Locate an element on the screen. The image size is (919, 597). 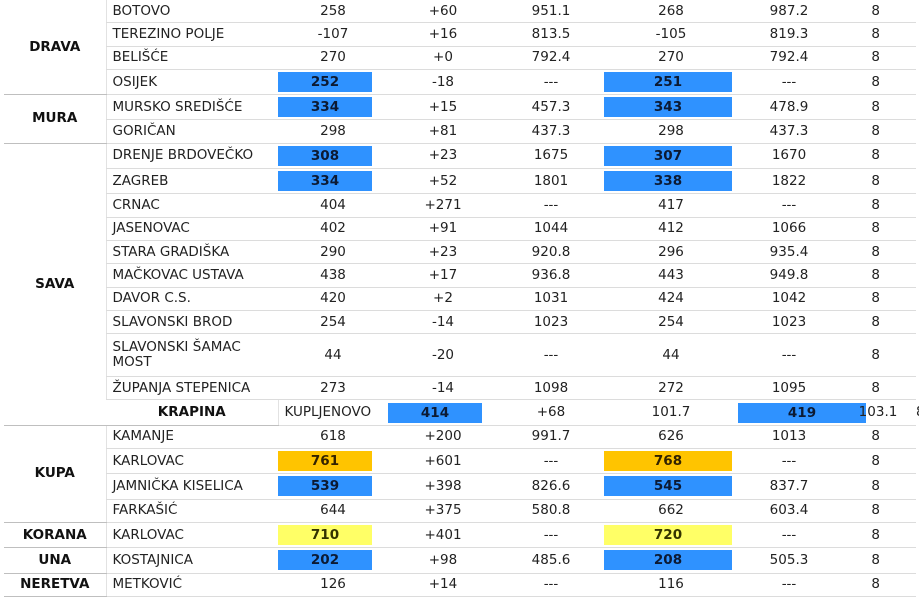
highlighted-value-badge: 252 is located at coordinates (325, 82).